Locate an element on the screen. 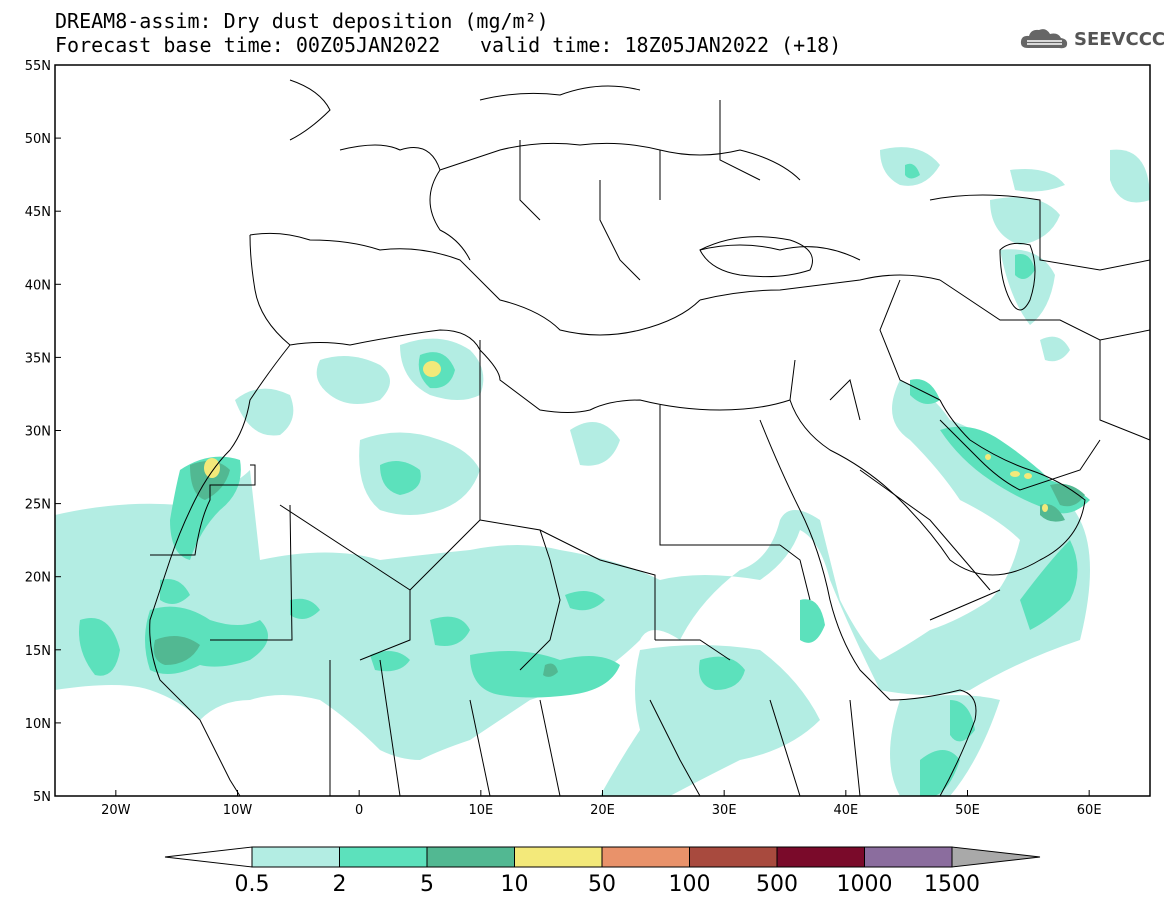 The width and height of the screenshot is (1165, 907). latitude-ticks: 55N 50N 45N 40N 35N 30N 25N 20N 15N 10N 5N is located at coordinates (43, 432).